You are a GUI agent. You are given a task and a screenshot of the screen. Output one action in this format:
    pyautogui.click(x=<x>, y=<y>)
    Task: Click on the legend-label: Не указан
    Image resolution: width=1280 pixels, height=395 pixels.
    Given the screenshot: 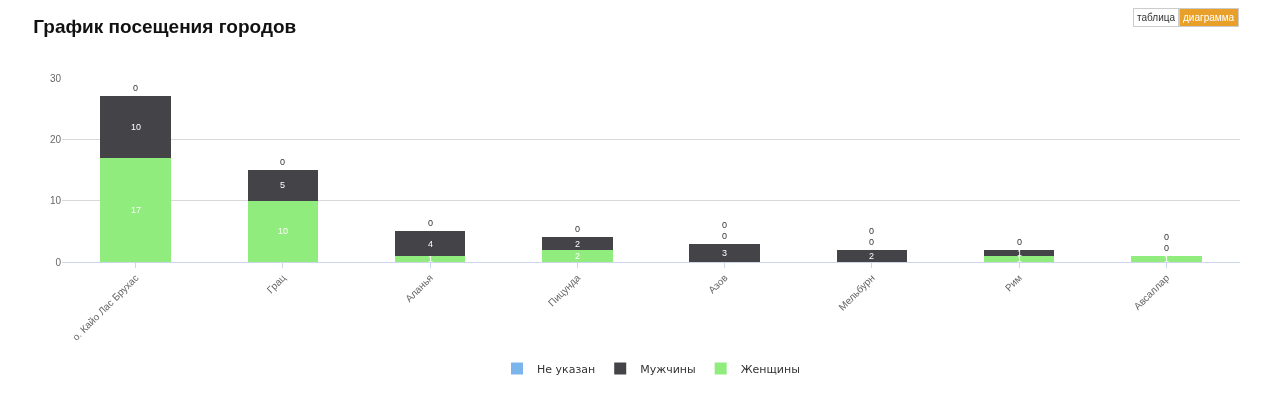 What is the action you would take?
    pyautogui.click(x=566, y=369)
    